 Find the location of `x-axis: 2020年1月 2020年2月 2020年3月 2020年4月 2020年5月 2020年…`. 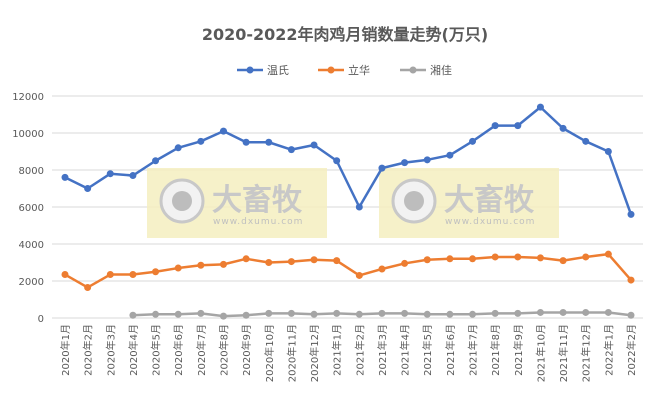

x-axis: 2020年1月 2020年2月 2020年3月 2020年4月 2020年5月 2020年… is located at coordinates (348, 353).